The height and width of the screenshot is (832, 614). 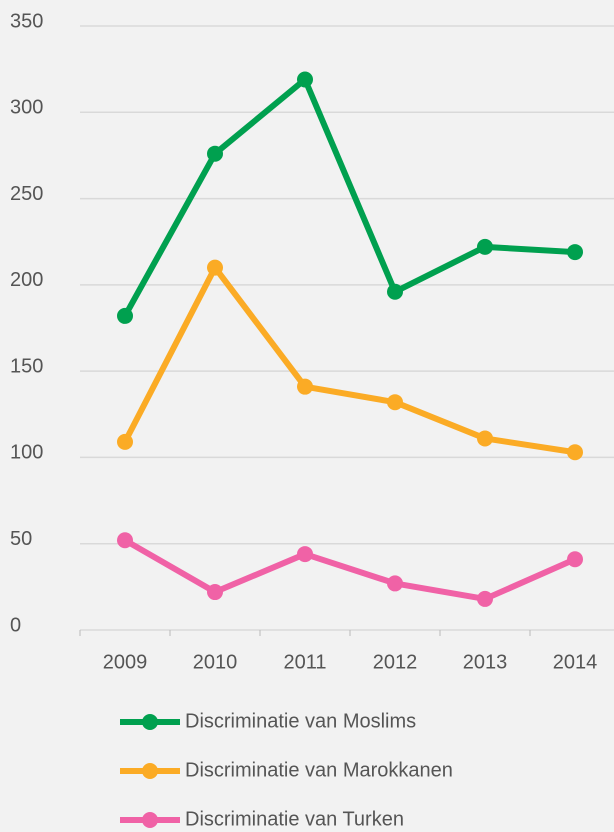 I want to click on y-tick-label: 300, so click(x=26, y=108).